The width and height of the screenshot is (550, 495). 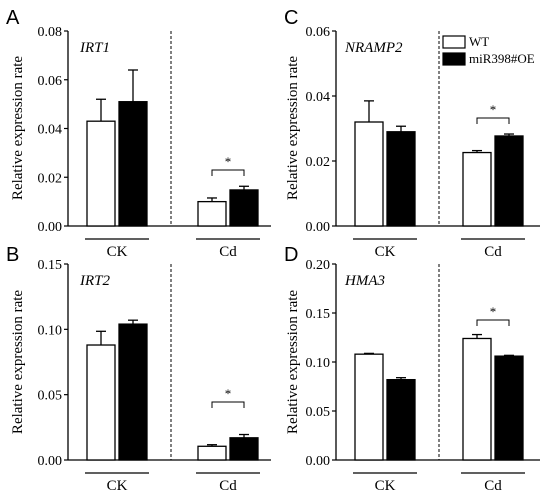 I want to click on y-axis-label-b: Relative expression rate, so click(x=18, y=362).